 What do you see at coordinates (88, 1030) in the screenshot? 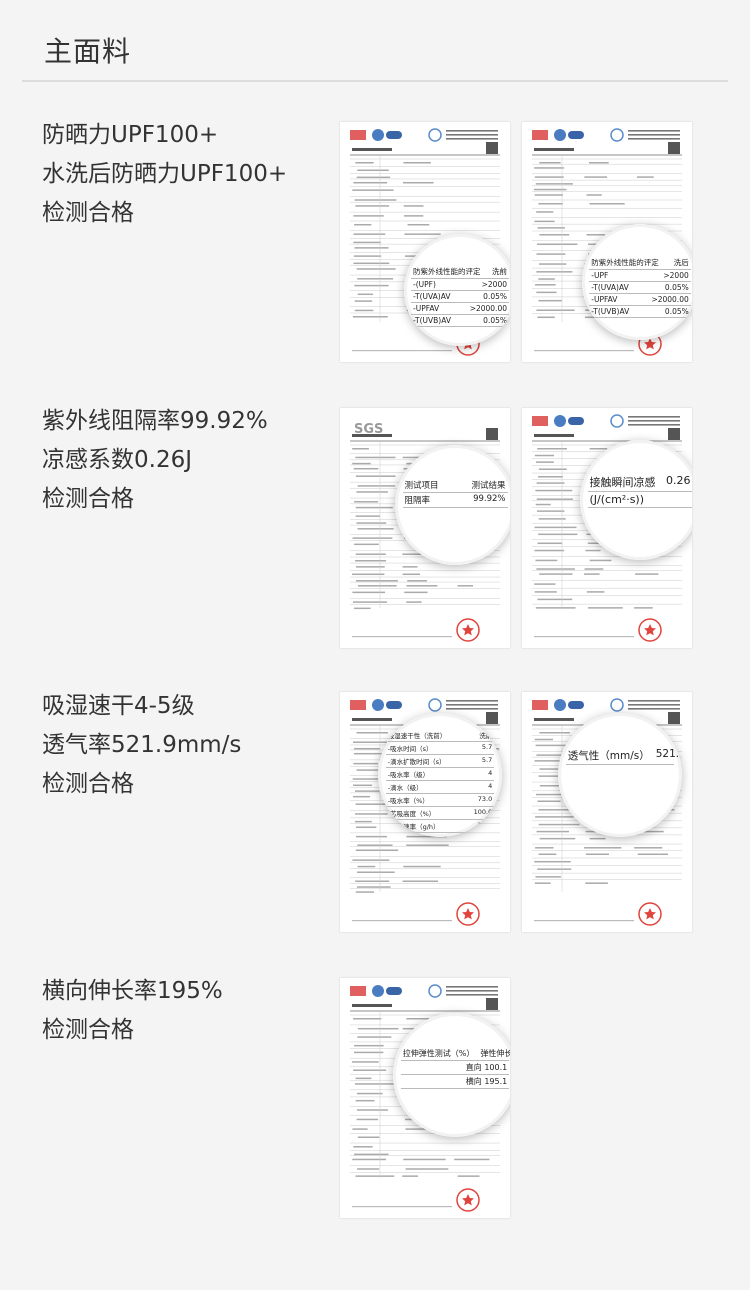
I see `section-line: 检测合格` at bounding box center [88, 1030].